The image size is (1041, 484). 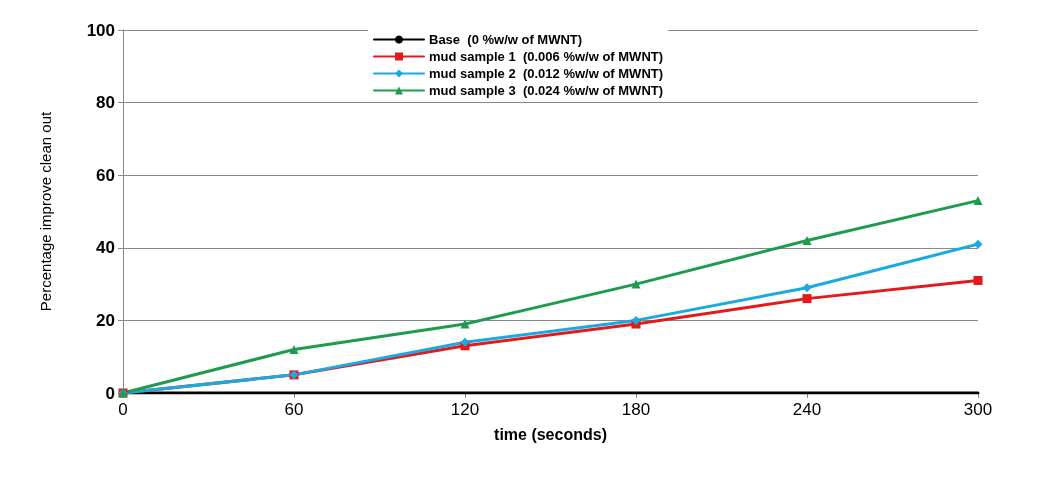 What do you see at coordinates (105, 248) in the screenshot?
I see `y-tick-label: 40` at bounding box center [105, 248].